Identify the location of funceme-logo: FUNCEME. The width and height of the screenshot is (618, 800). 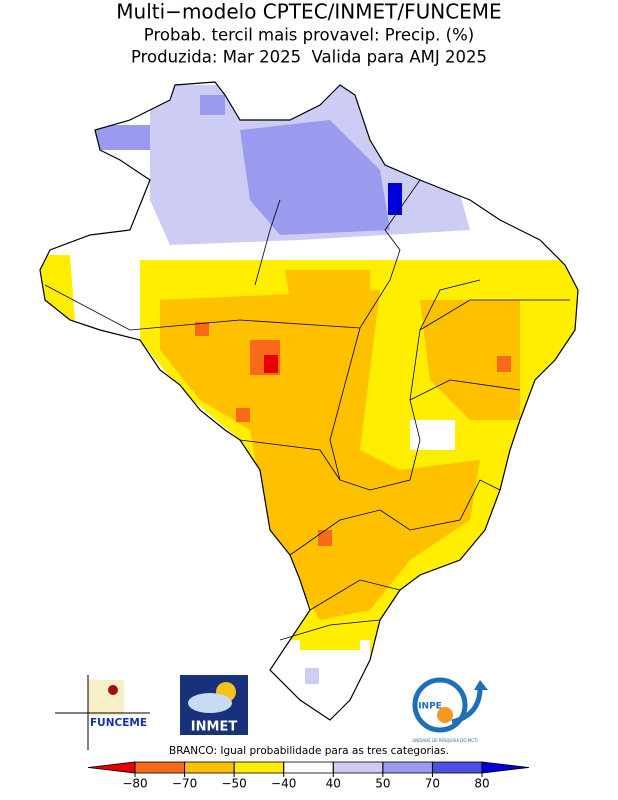
(102, 712).